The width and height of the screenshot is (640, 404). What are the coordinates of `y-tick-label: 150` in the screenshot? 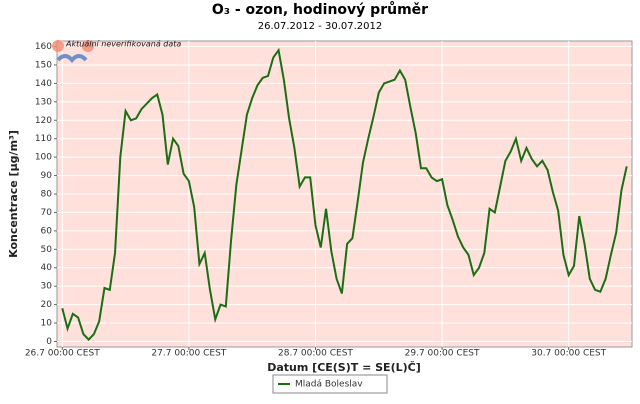 It's located at (43, 65).